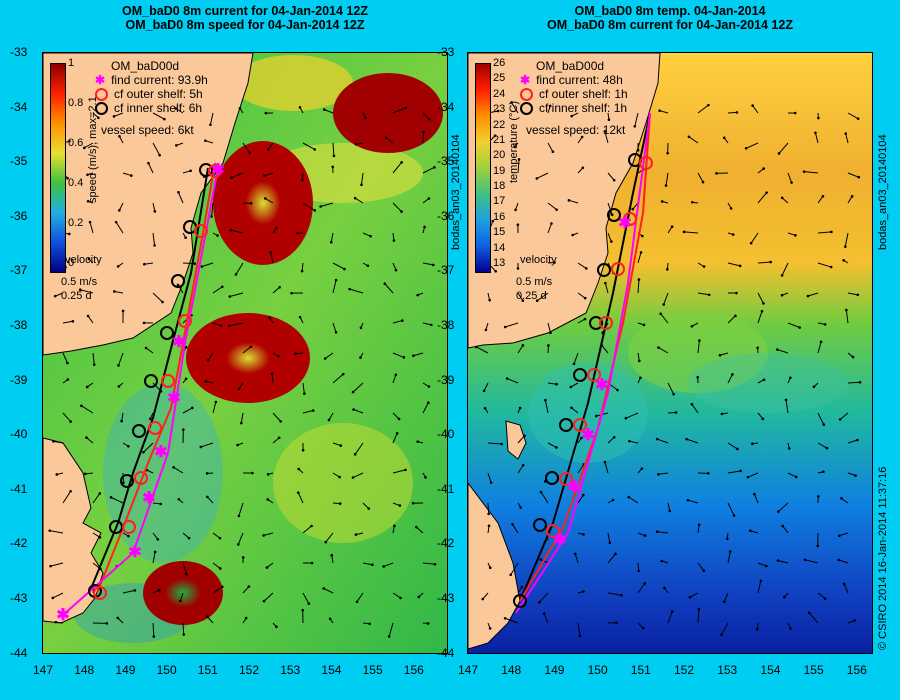 Image resolution: width=900 pixels, height=700 pixels. What do you see at coordinates (125, 670) in the screenshot?
I see `lon-tick-label: 149` at bounding box center [125, 670].